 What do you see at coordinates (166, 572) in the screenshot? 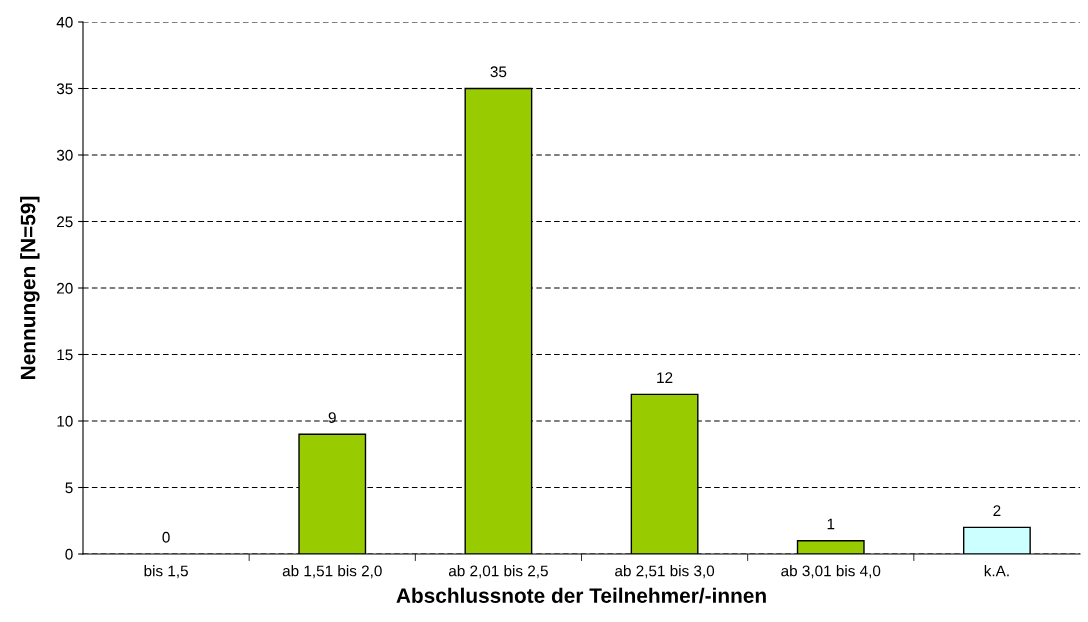
I see `x-tick-label: bis 1,5` at bounding box center [166, 572].